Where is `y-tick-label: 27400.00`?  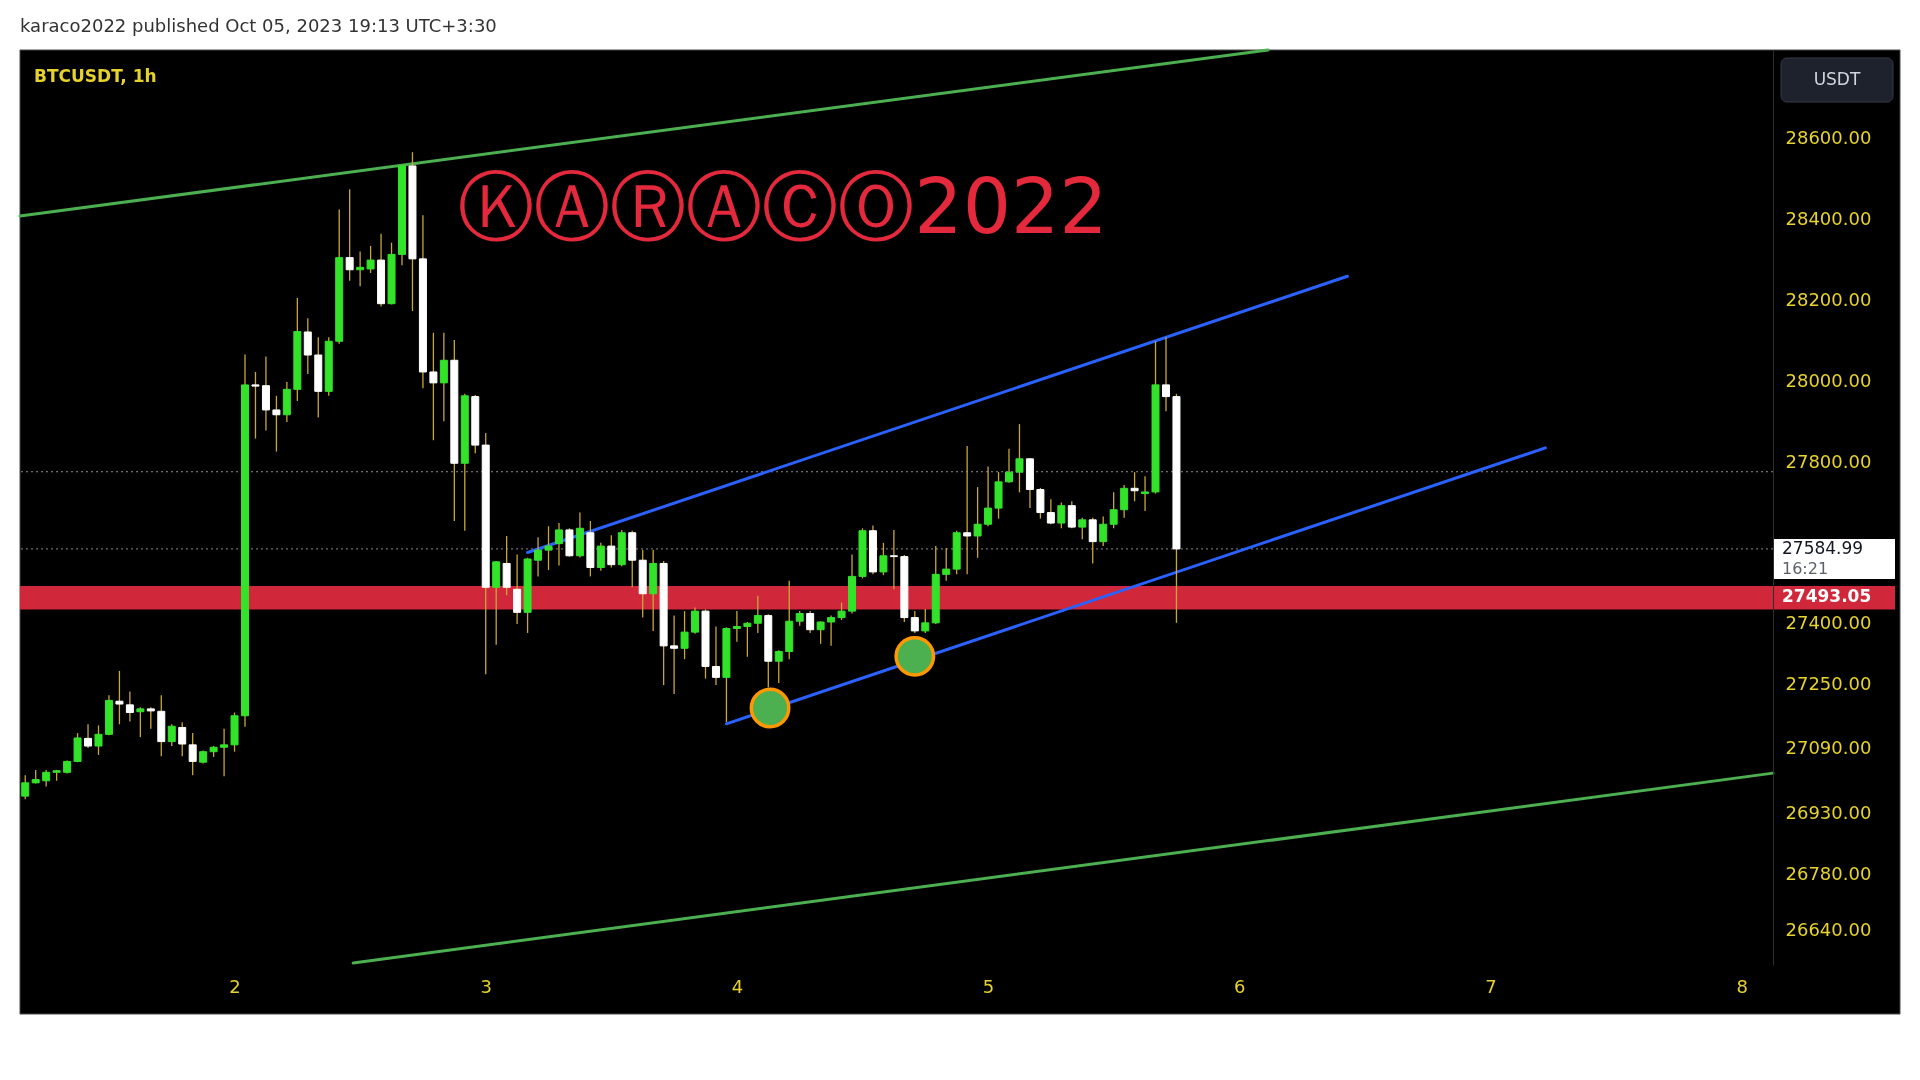 y-tick-label: 27400.00 is located at coordinates (1828, 623).